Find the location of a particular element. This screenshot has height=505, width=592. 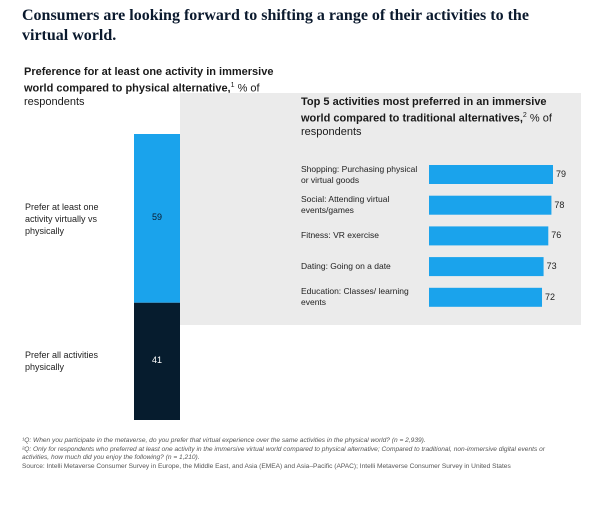

horizontal-bar-label-2: Social: Attending virtual events/games is located at coordinates (345, 205).